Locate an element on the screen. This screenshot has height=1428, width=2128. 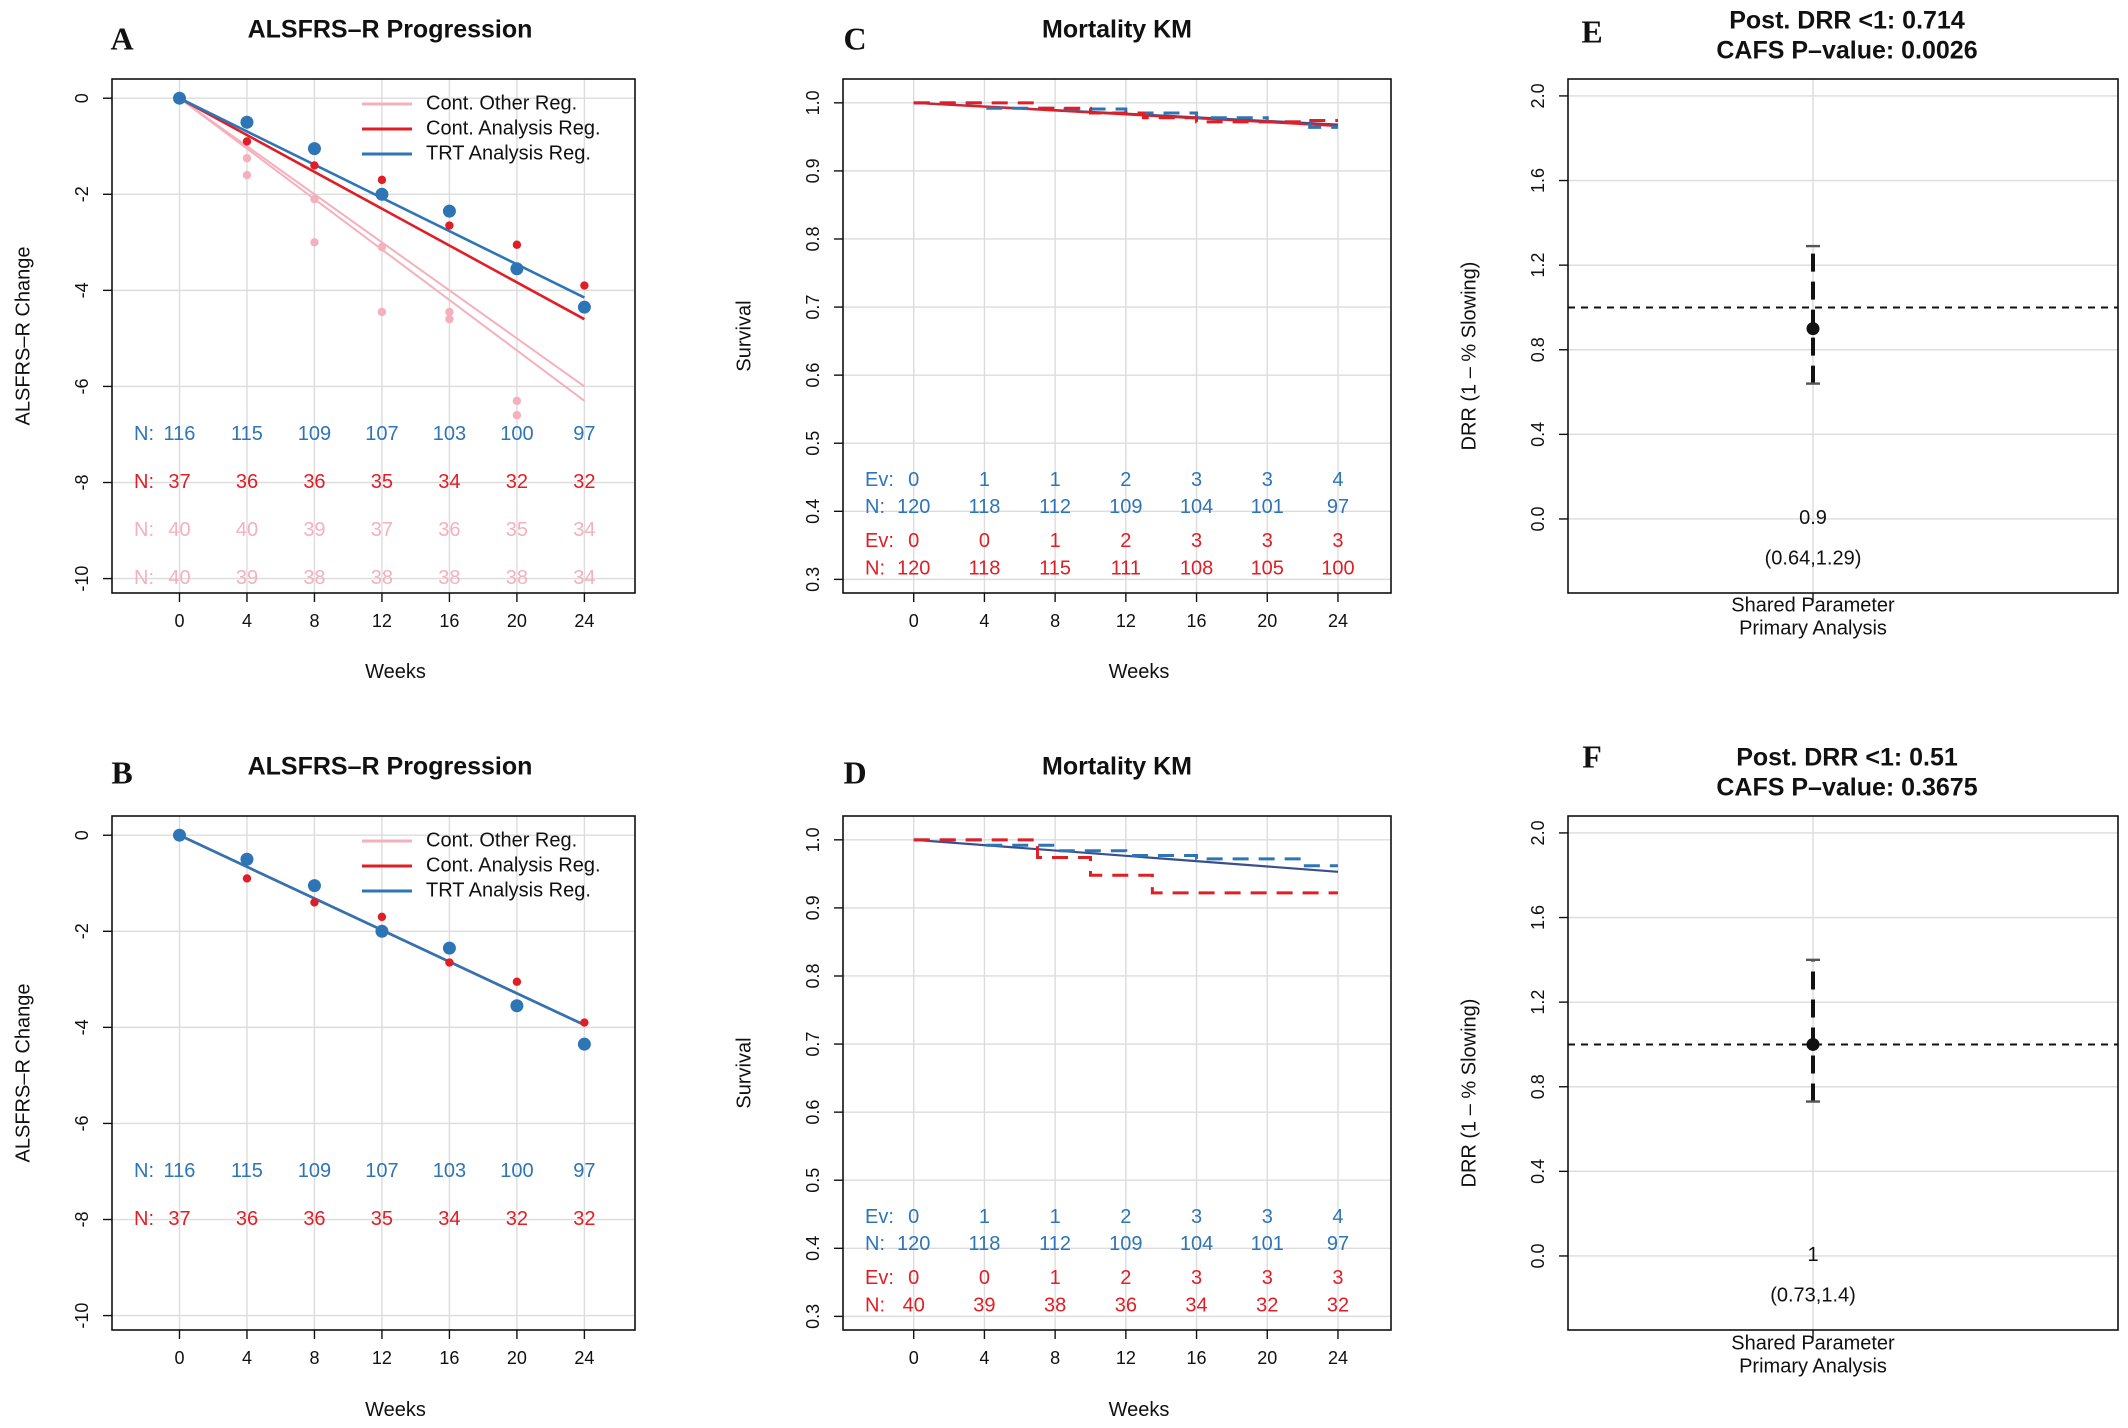
panel-letter: B is located at coordinates (121, 772).